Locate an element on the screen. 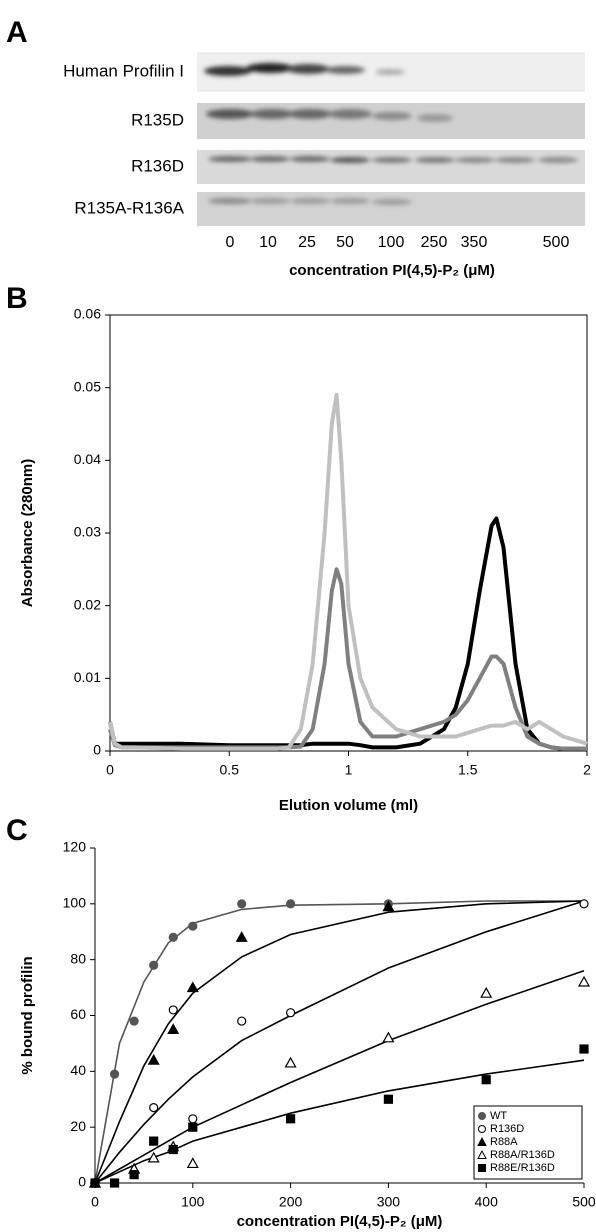 The image size is (596, 1232). bands is located at coordinates (391, 134).